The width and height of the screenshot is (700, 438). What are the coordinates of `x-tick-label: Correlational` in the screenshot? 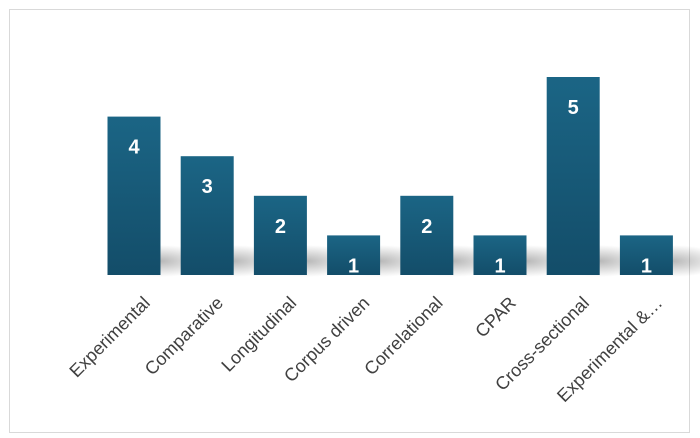 It's located at (403, 336).